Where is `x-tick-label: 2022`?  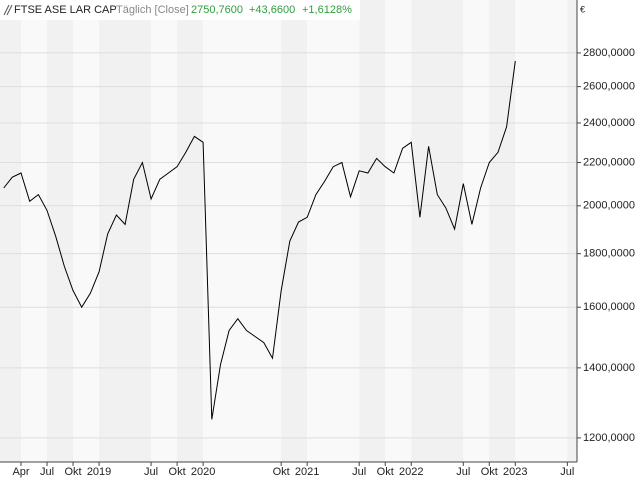
x-tick-label: 2022 is located at coordinates (411, 472).